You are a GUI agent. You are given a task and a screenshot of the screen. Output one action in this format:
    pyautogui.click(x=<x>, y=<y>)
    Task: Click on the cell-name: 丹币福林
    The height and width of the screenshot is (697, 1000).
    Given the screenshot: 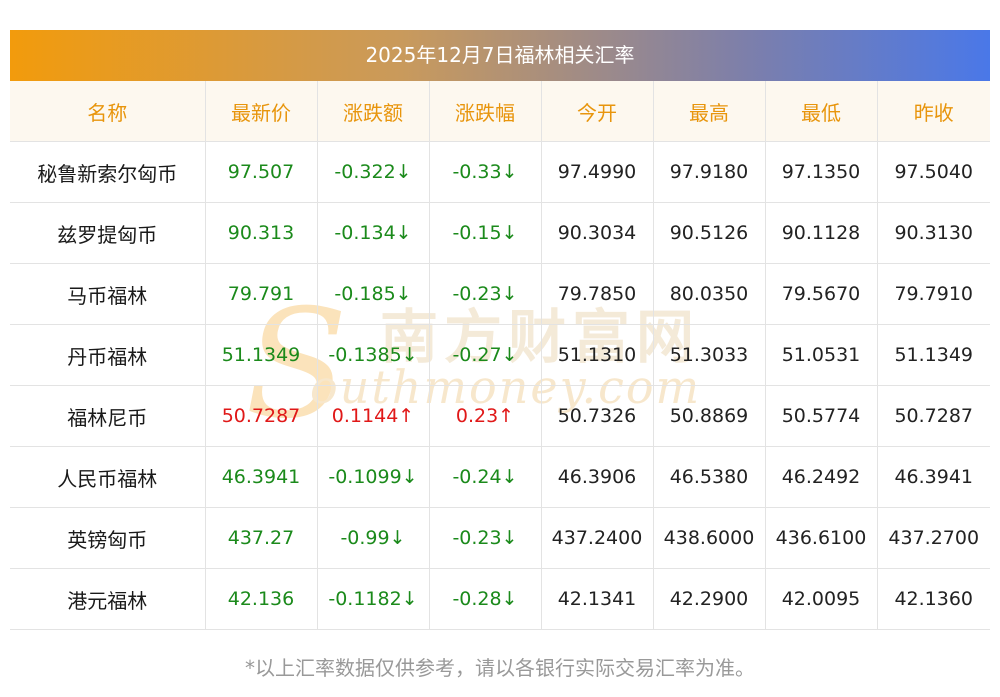 What is the action you would take?
    pyautogui.click(x=108, y=355)
    